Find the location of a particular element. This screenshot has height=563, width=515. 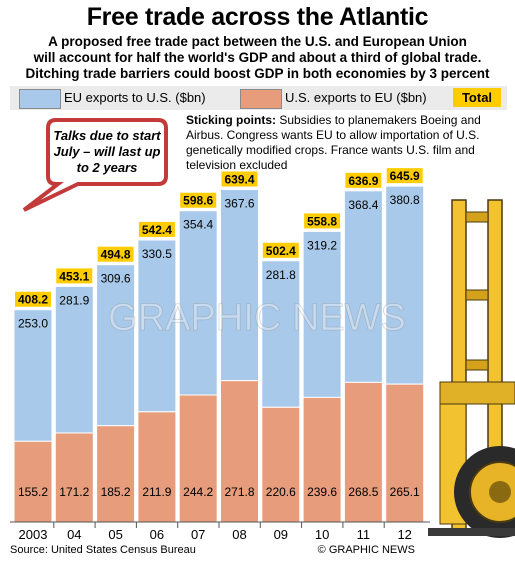

label-total-2003: 408.2 is located at coordinates (33, 300).